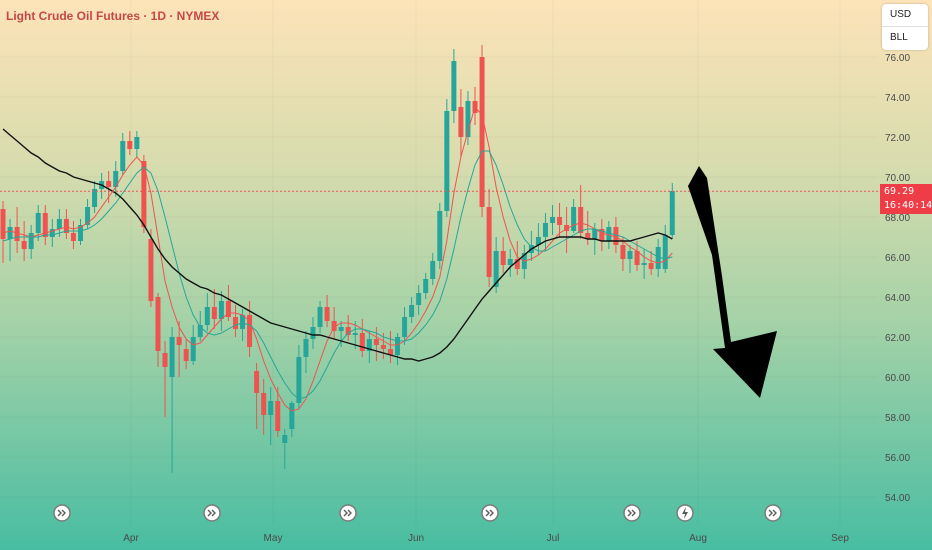 Image resolution: width=932 pixels, height=550 pixels. What do you see at coordinates (897, 138) in the screenshot?
I see `y-tick-label: 72.00` at bounding box center [897, 138].